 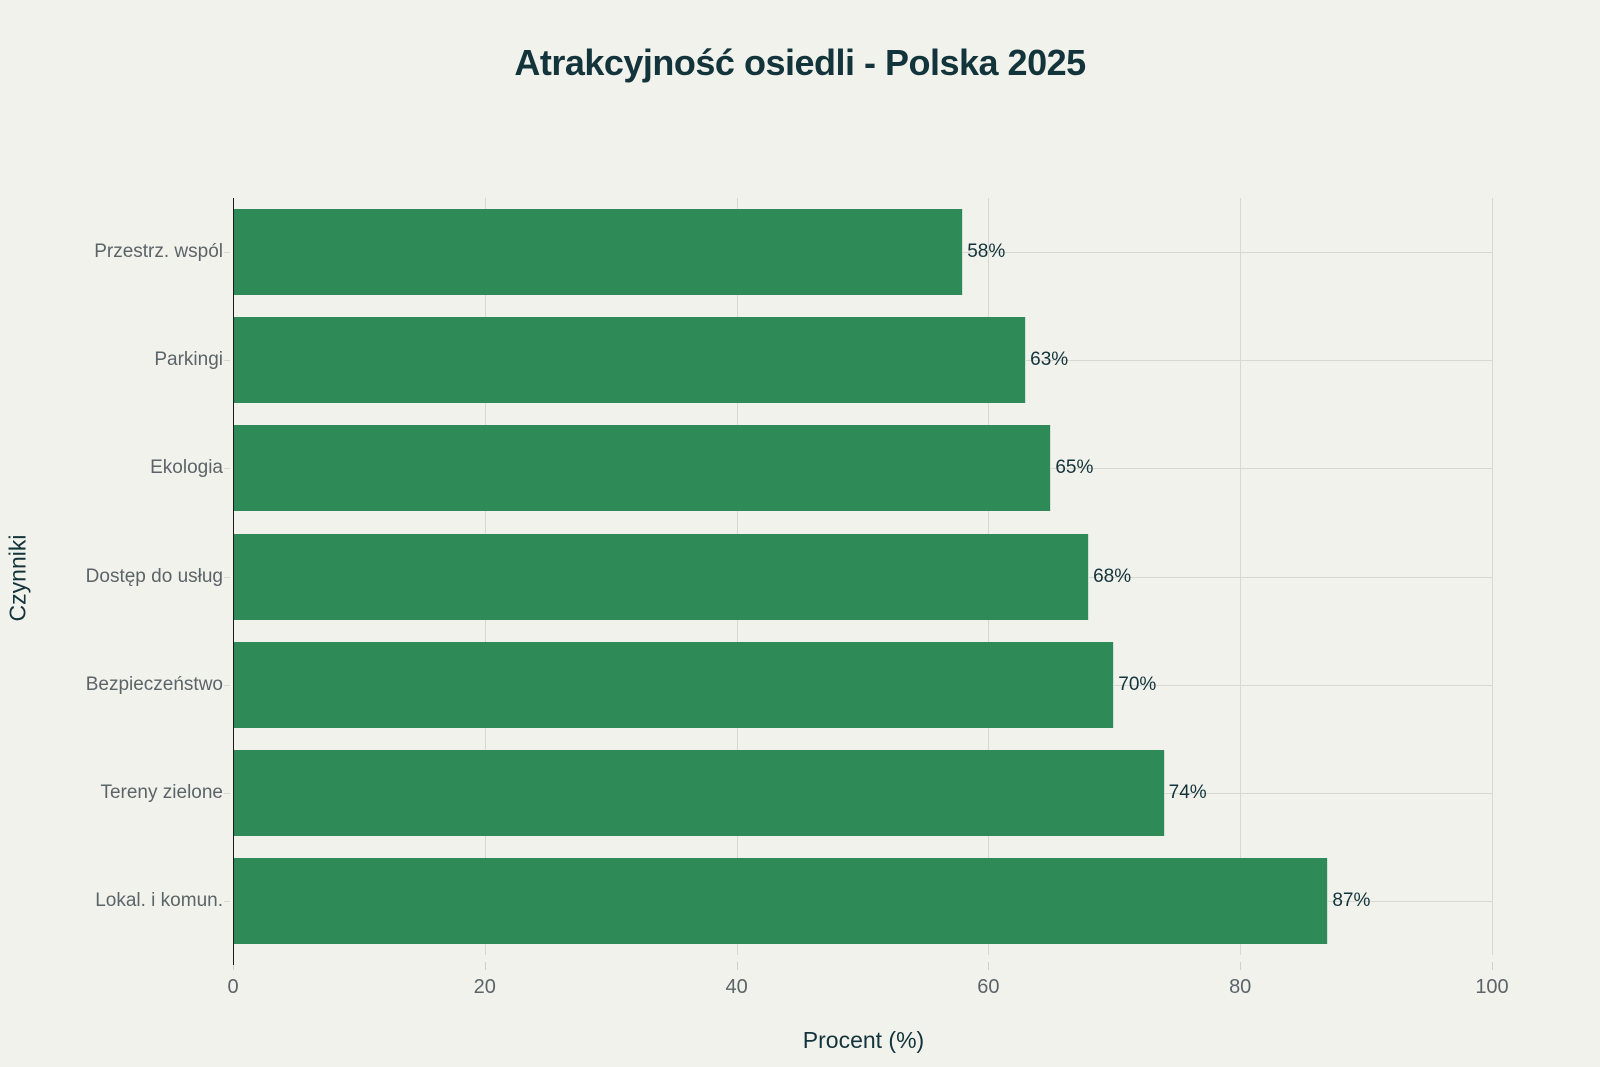 What do you see at coordinates (233, 987) in the screenshot?
I see `x-tick-label: 0` at bounding box center [233, 987].